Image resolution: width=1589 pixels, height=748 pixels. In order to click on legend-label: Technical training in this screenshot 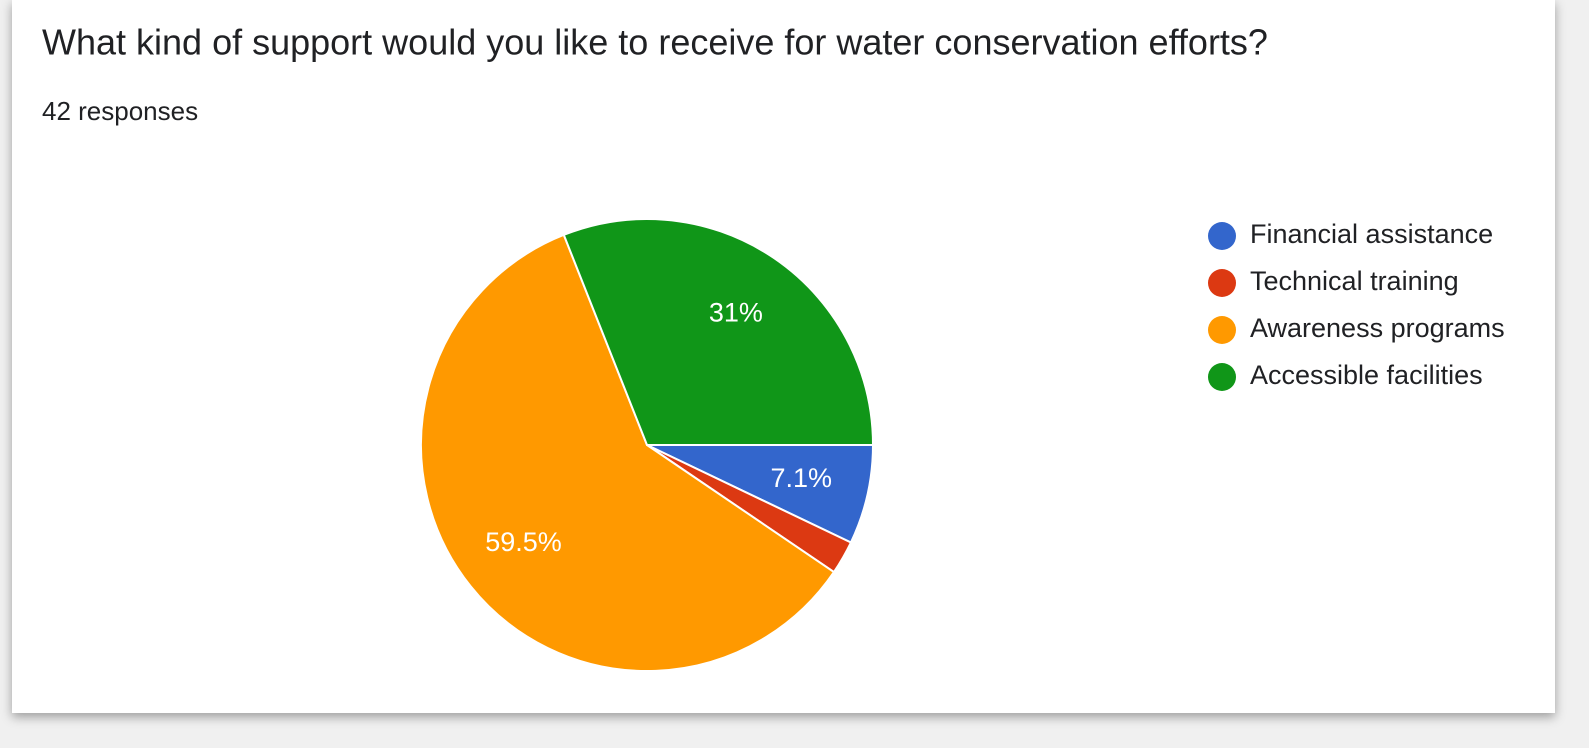, I will do `click(1354, 281)`.